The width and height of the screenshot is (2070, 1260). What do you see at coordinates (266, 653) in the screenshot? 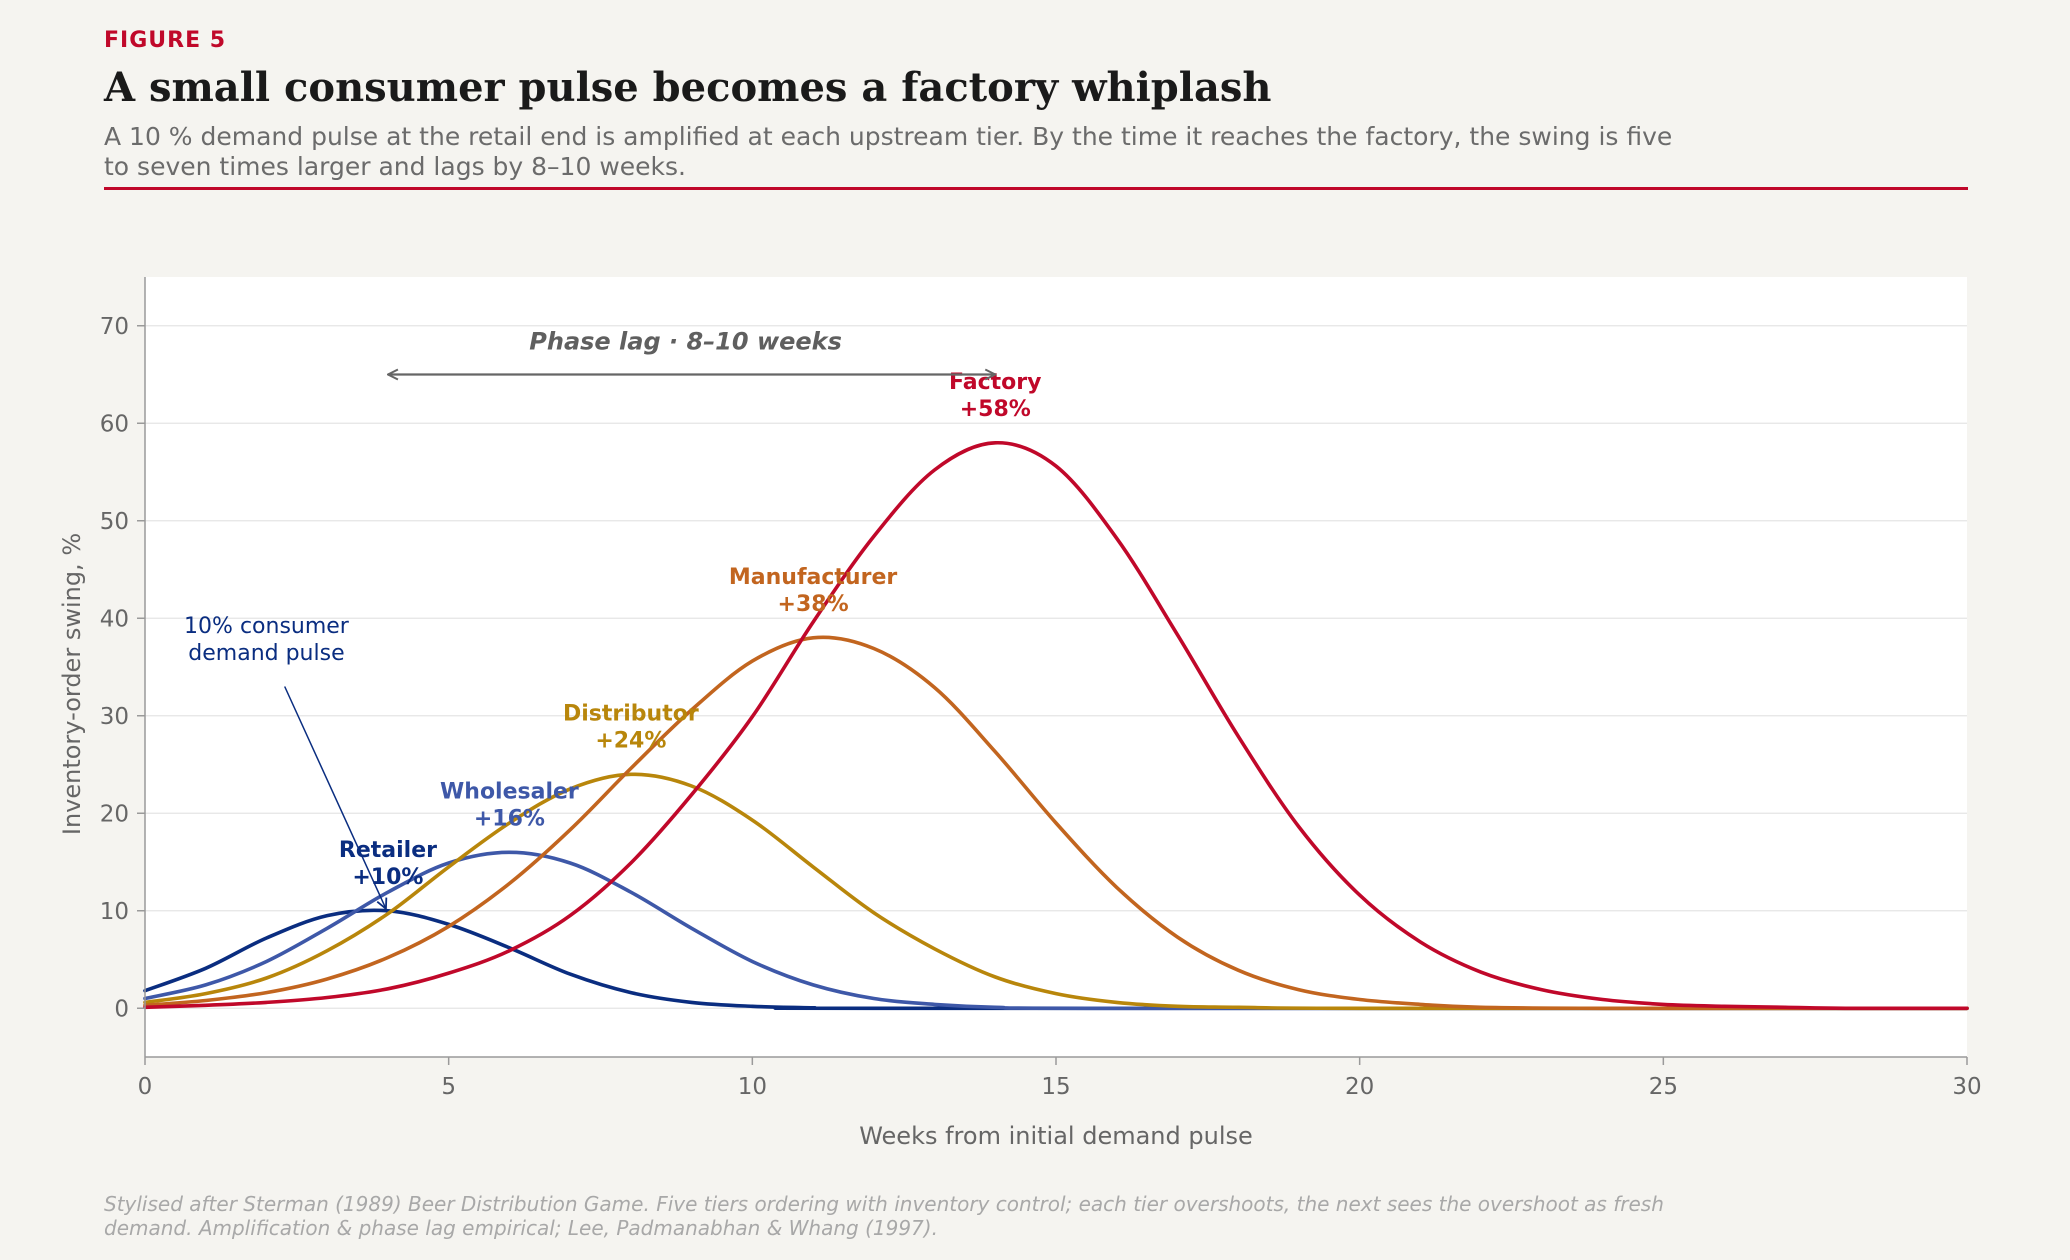
I see `pulse-note-line: demand pulse` at bounding box center [266, 653].